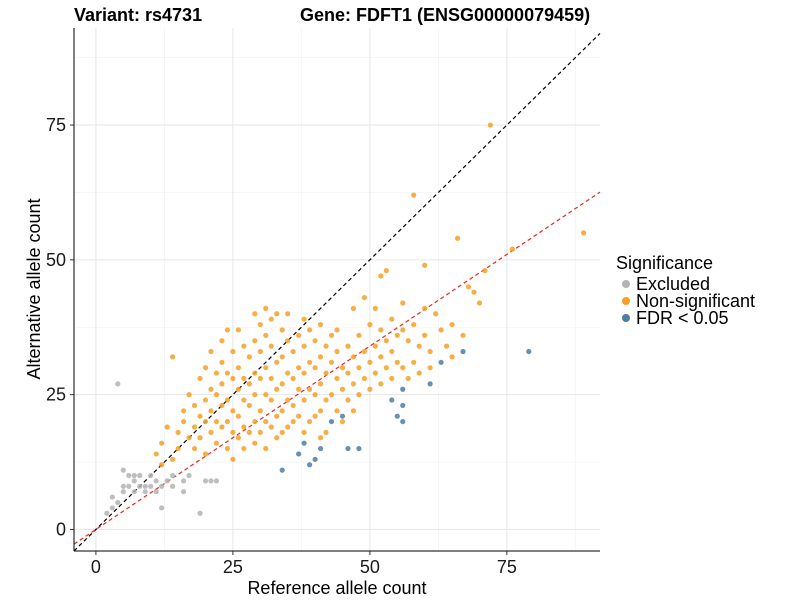  Describe the element at coordinates (626, 301) in the screenshot. I see `legend-key-non-significant` at that location.